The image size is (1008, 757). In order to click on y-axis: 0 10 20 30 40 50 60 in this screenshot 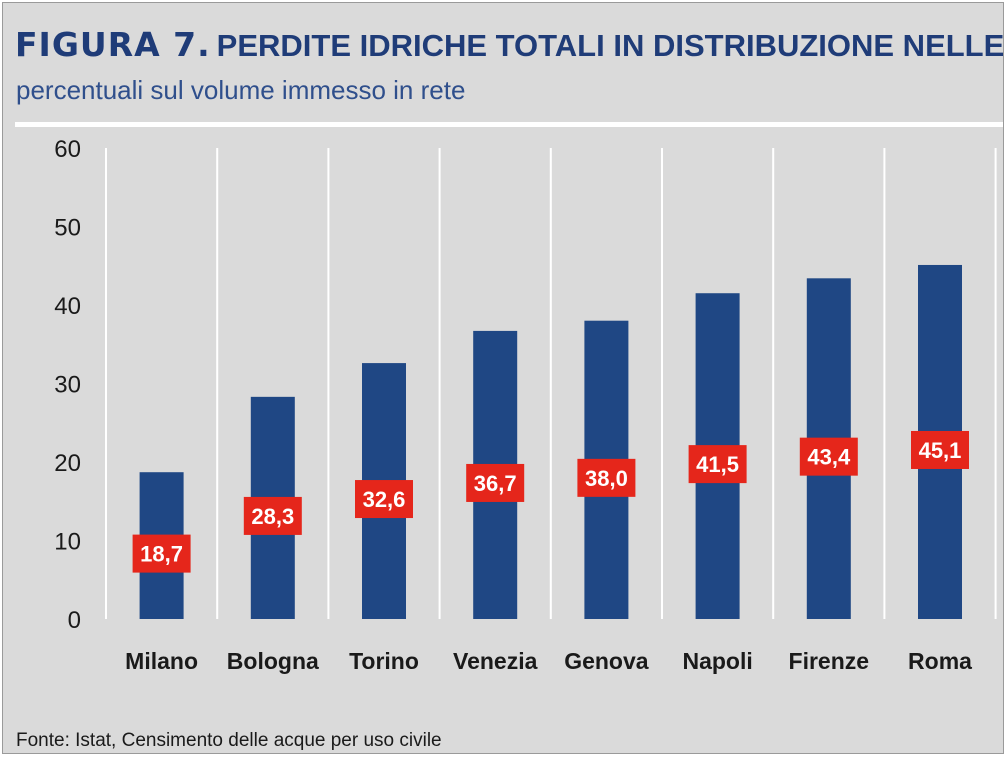, I will do `click(67, 385)`.